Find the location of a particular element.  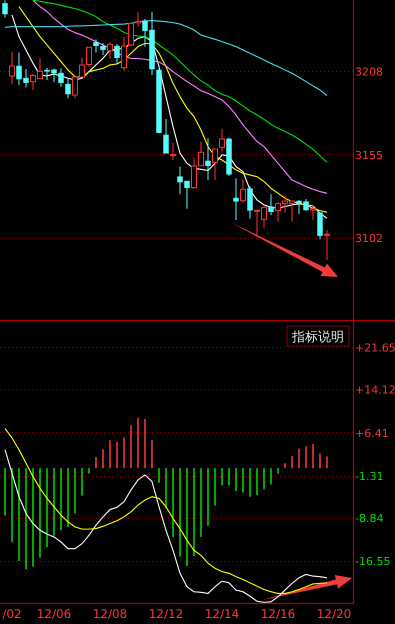

y-tick-label: 3155 is located at coordinates (369, 155).